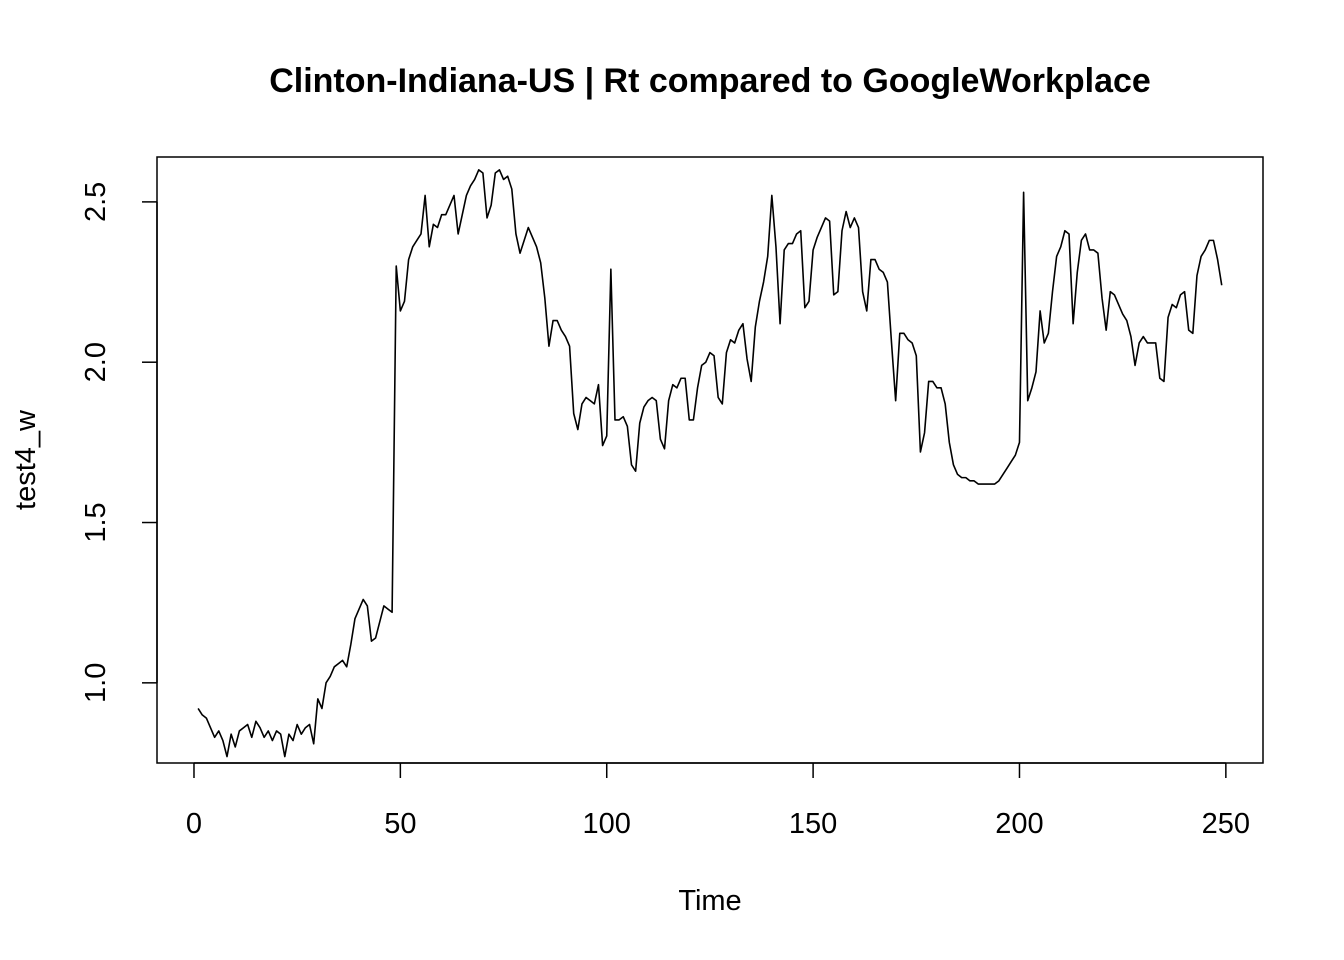 This screenshot has width=1344, height=960. What do you see at coordinates (813, 824) in the screenshot?
I see `x-tick-label: 150` at bounding box center [813, 824].